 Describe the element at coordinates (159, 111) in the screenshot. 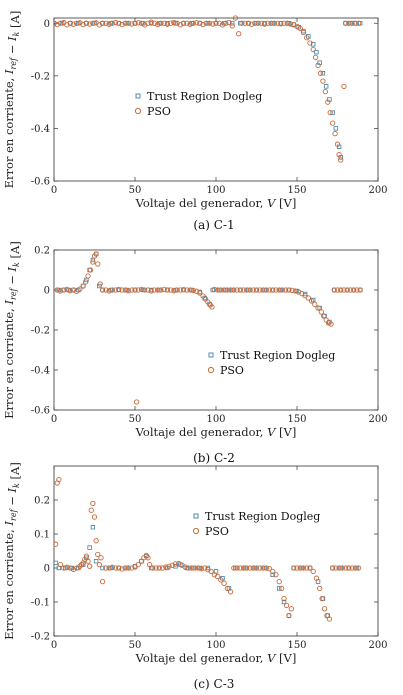

I see `legend-label: PSO` at that location.